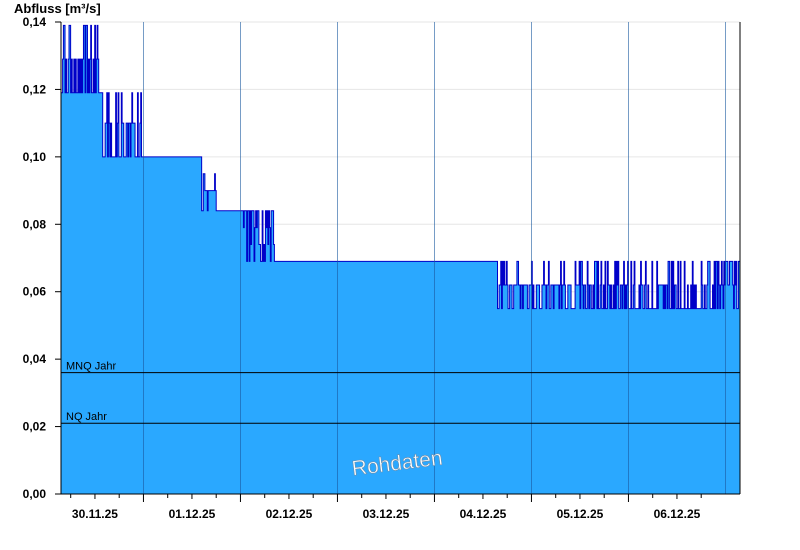 Image resolution: width=800 pixels, height=550 pixels. Describe the element at coordinates (35, 224) in the screenshot. I see `y-tick-label: 0,08` at that location.